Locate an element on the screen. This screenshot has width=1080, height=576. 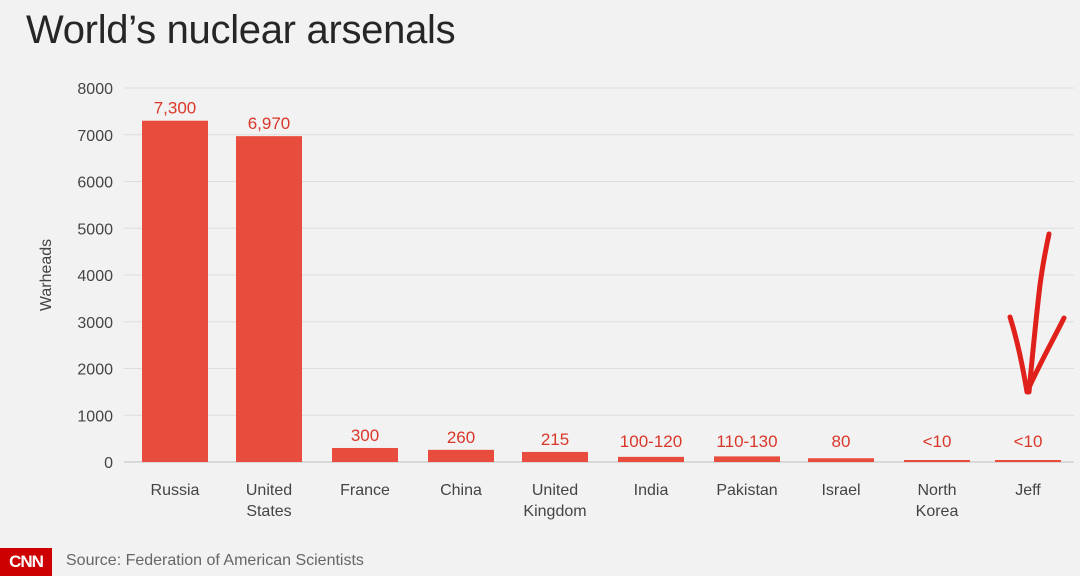
x-tick-label: Jeff is located at coordinates (1028, 490).